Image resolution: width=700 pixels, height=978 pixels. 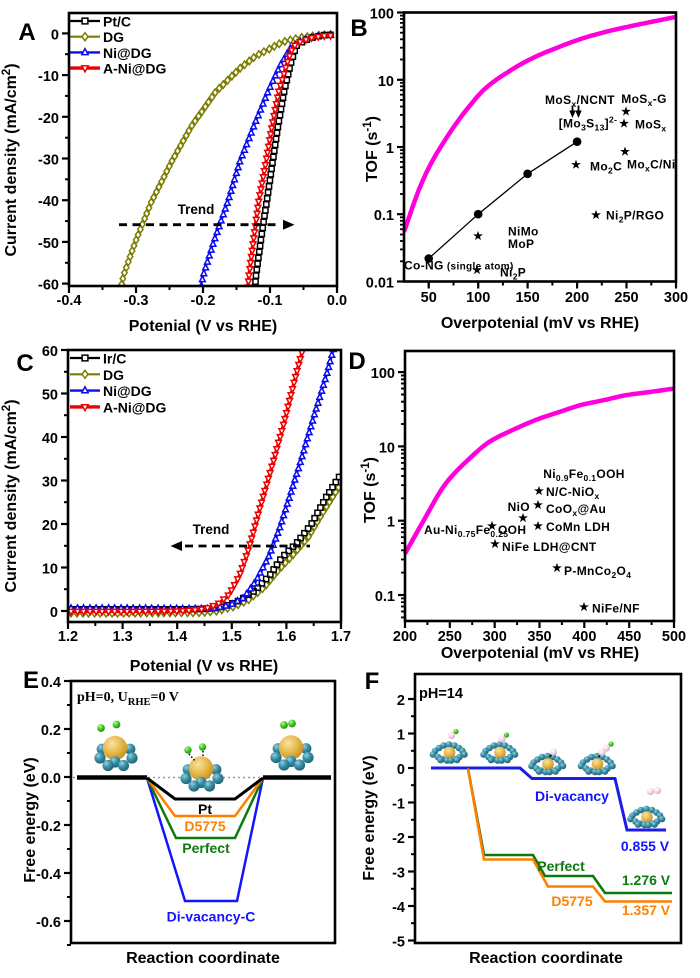 What do you see at coordinates (573, 493) in the screenshot?
I see `svg-text: N/C-NiOx` at bounding box center [573, 493].